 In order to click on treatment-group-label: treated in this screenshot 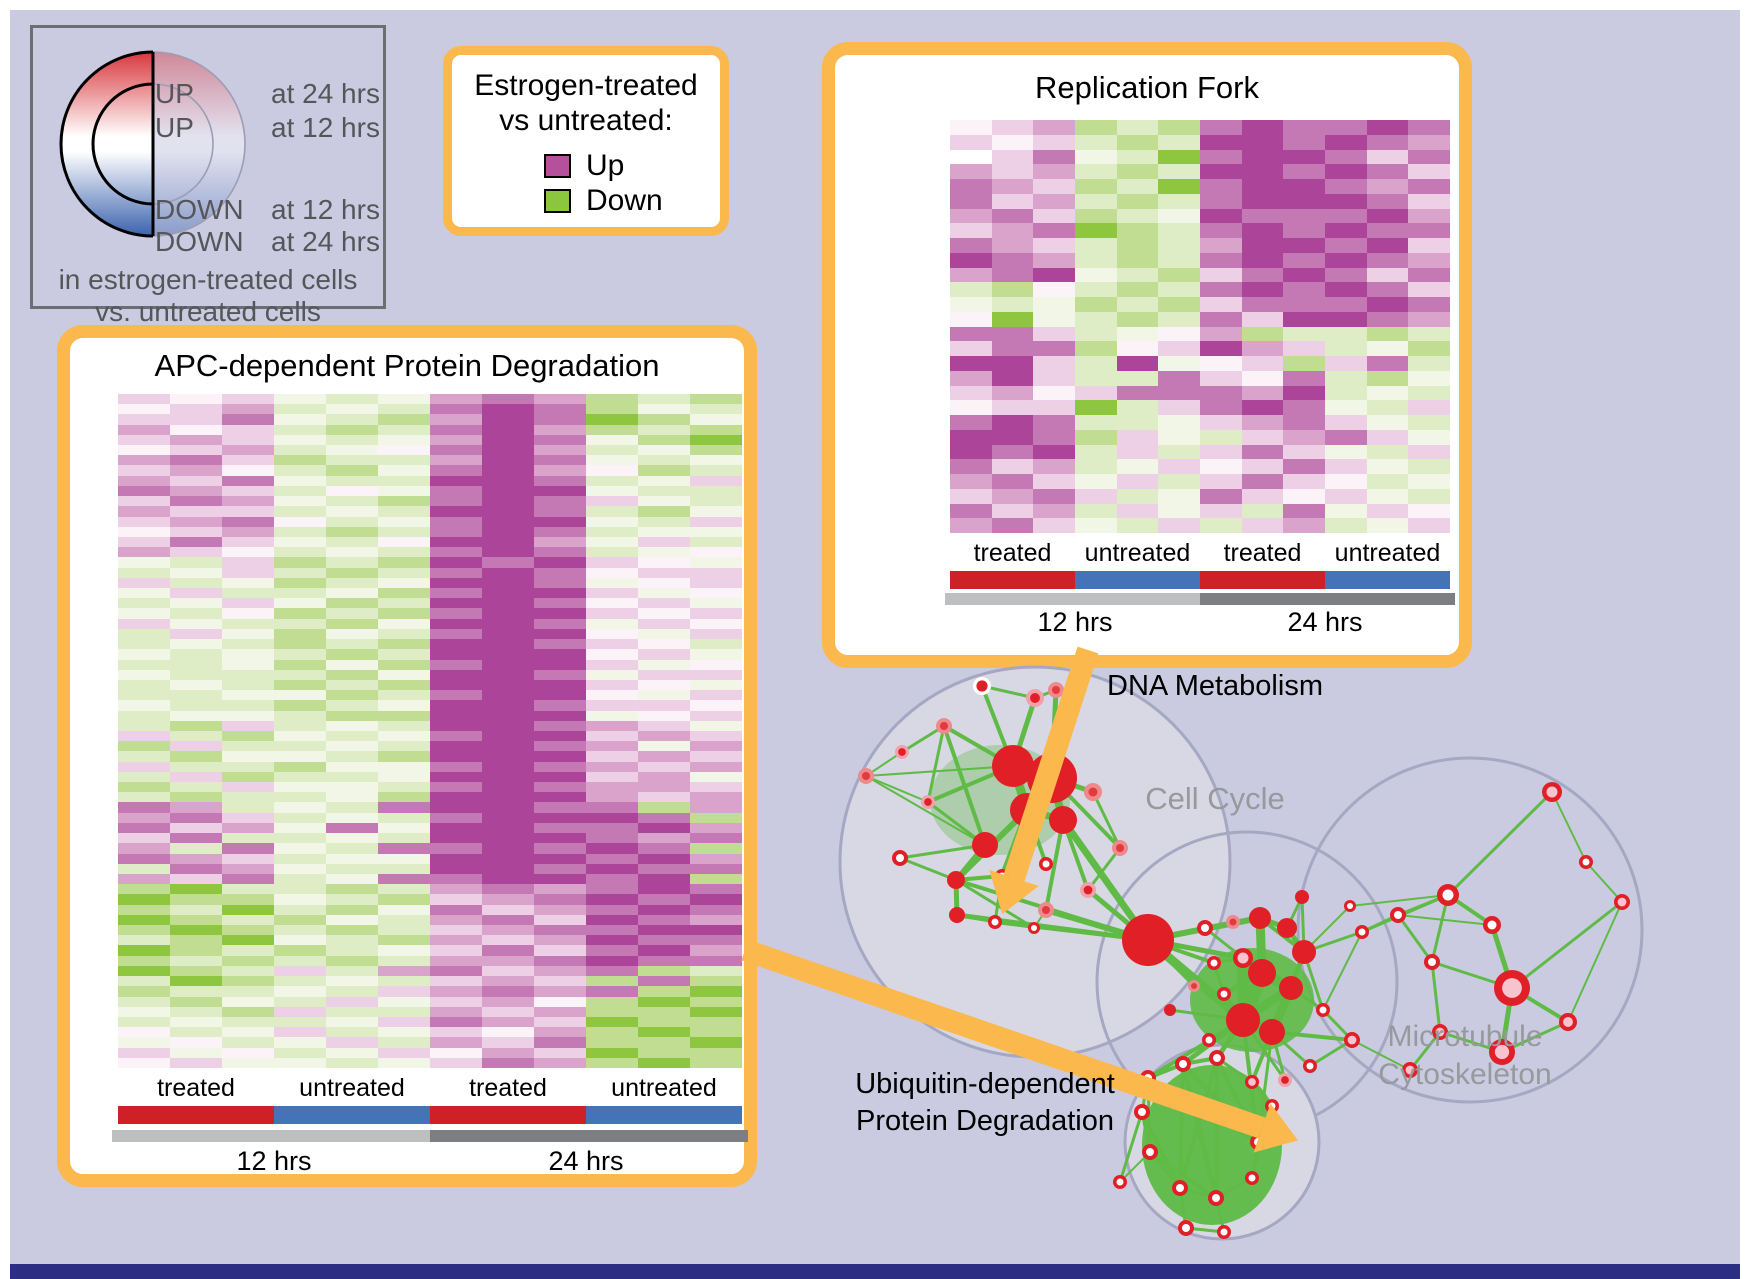, I will do `click(1262, 553)`.